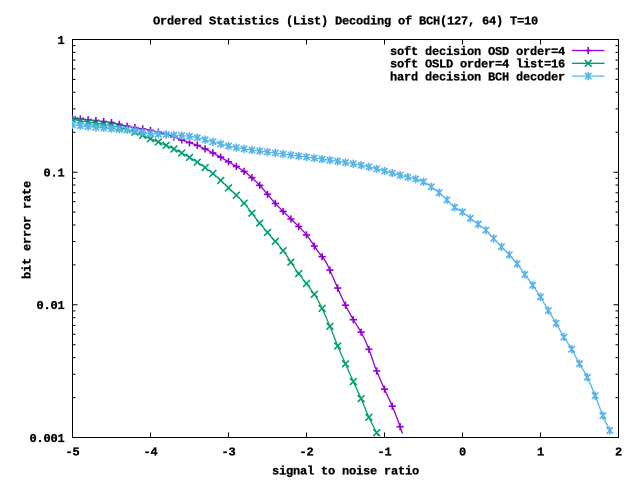 The width and height of the screenshot is (640, 485). I want to click on svg-text: soft decision OSD order=4, so click(477, 52).